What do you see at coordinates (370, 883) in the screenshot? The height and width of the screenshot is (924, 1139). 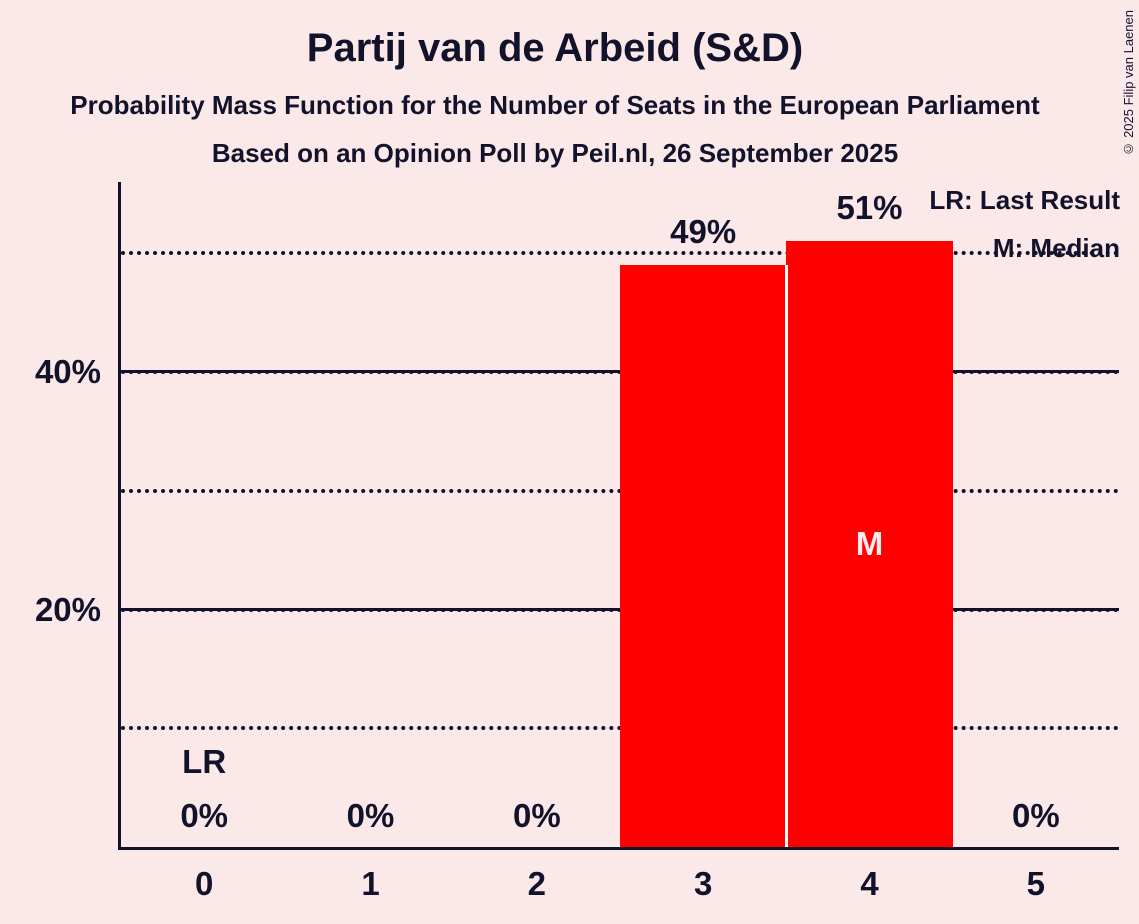 I see `x-axis-label-1: 1` at bounding box center [370, 883].